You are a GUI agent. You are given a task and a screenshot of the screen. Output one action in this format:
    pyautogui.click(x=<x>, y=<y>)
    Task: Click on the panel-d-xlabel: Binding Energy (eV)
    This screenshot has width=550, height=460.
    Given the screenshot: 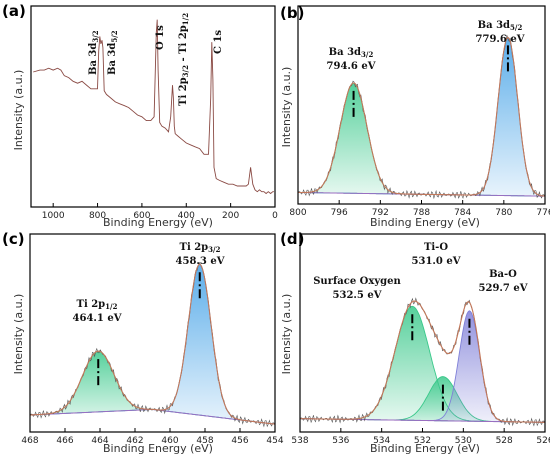 What is the action you would take?
    pyautogui.click(x=425, y=448)
    